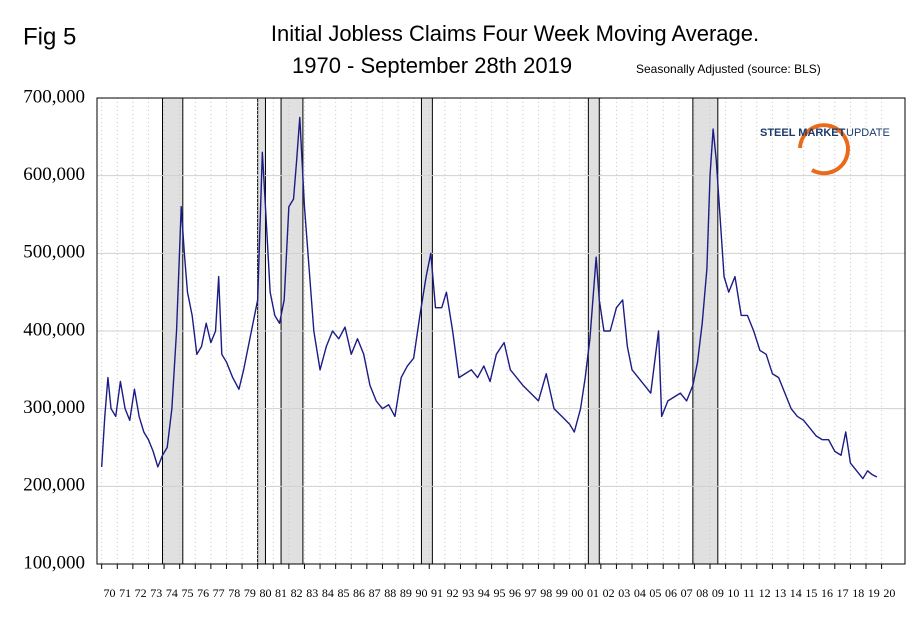 This screenshot has height=622, width=910. What do you see at coordinates (546, 593) in the screenshot?
I see `x-tick-label: 98` at bounding box center [546, 593].